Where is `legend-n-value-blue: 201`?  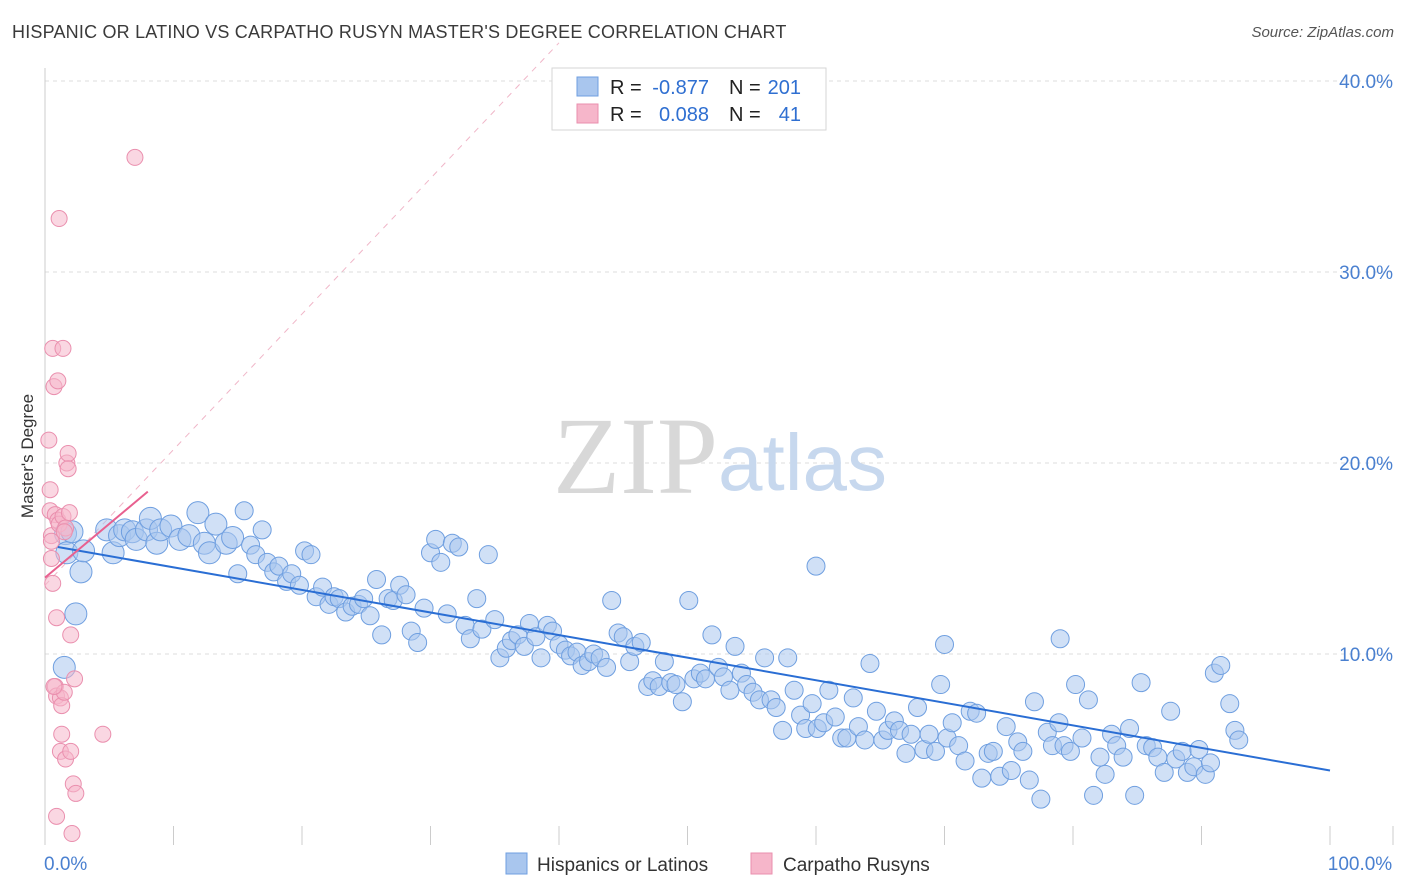 legend-n-value-blue: 201 is located at coordinates (784, 88).